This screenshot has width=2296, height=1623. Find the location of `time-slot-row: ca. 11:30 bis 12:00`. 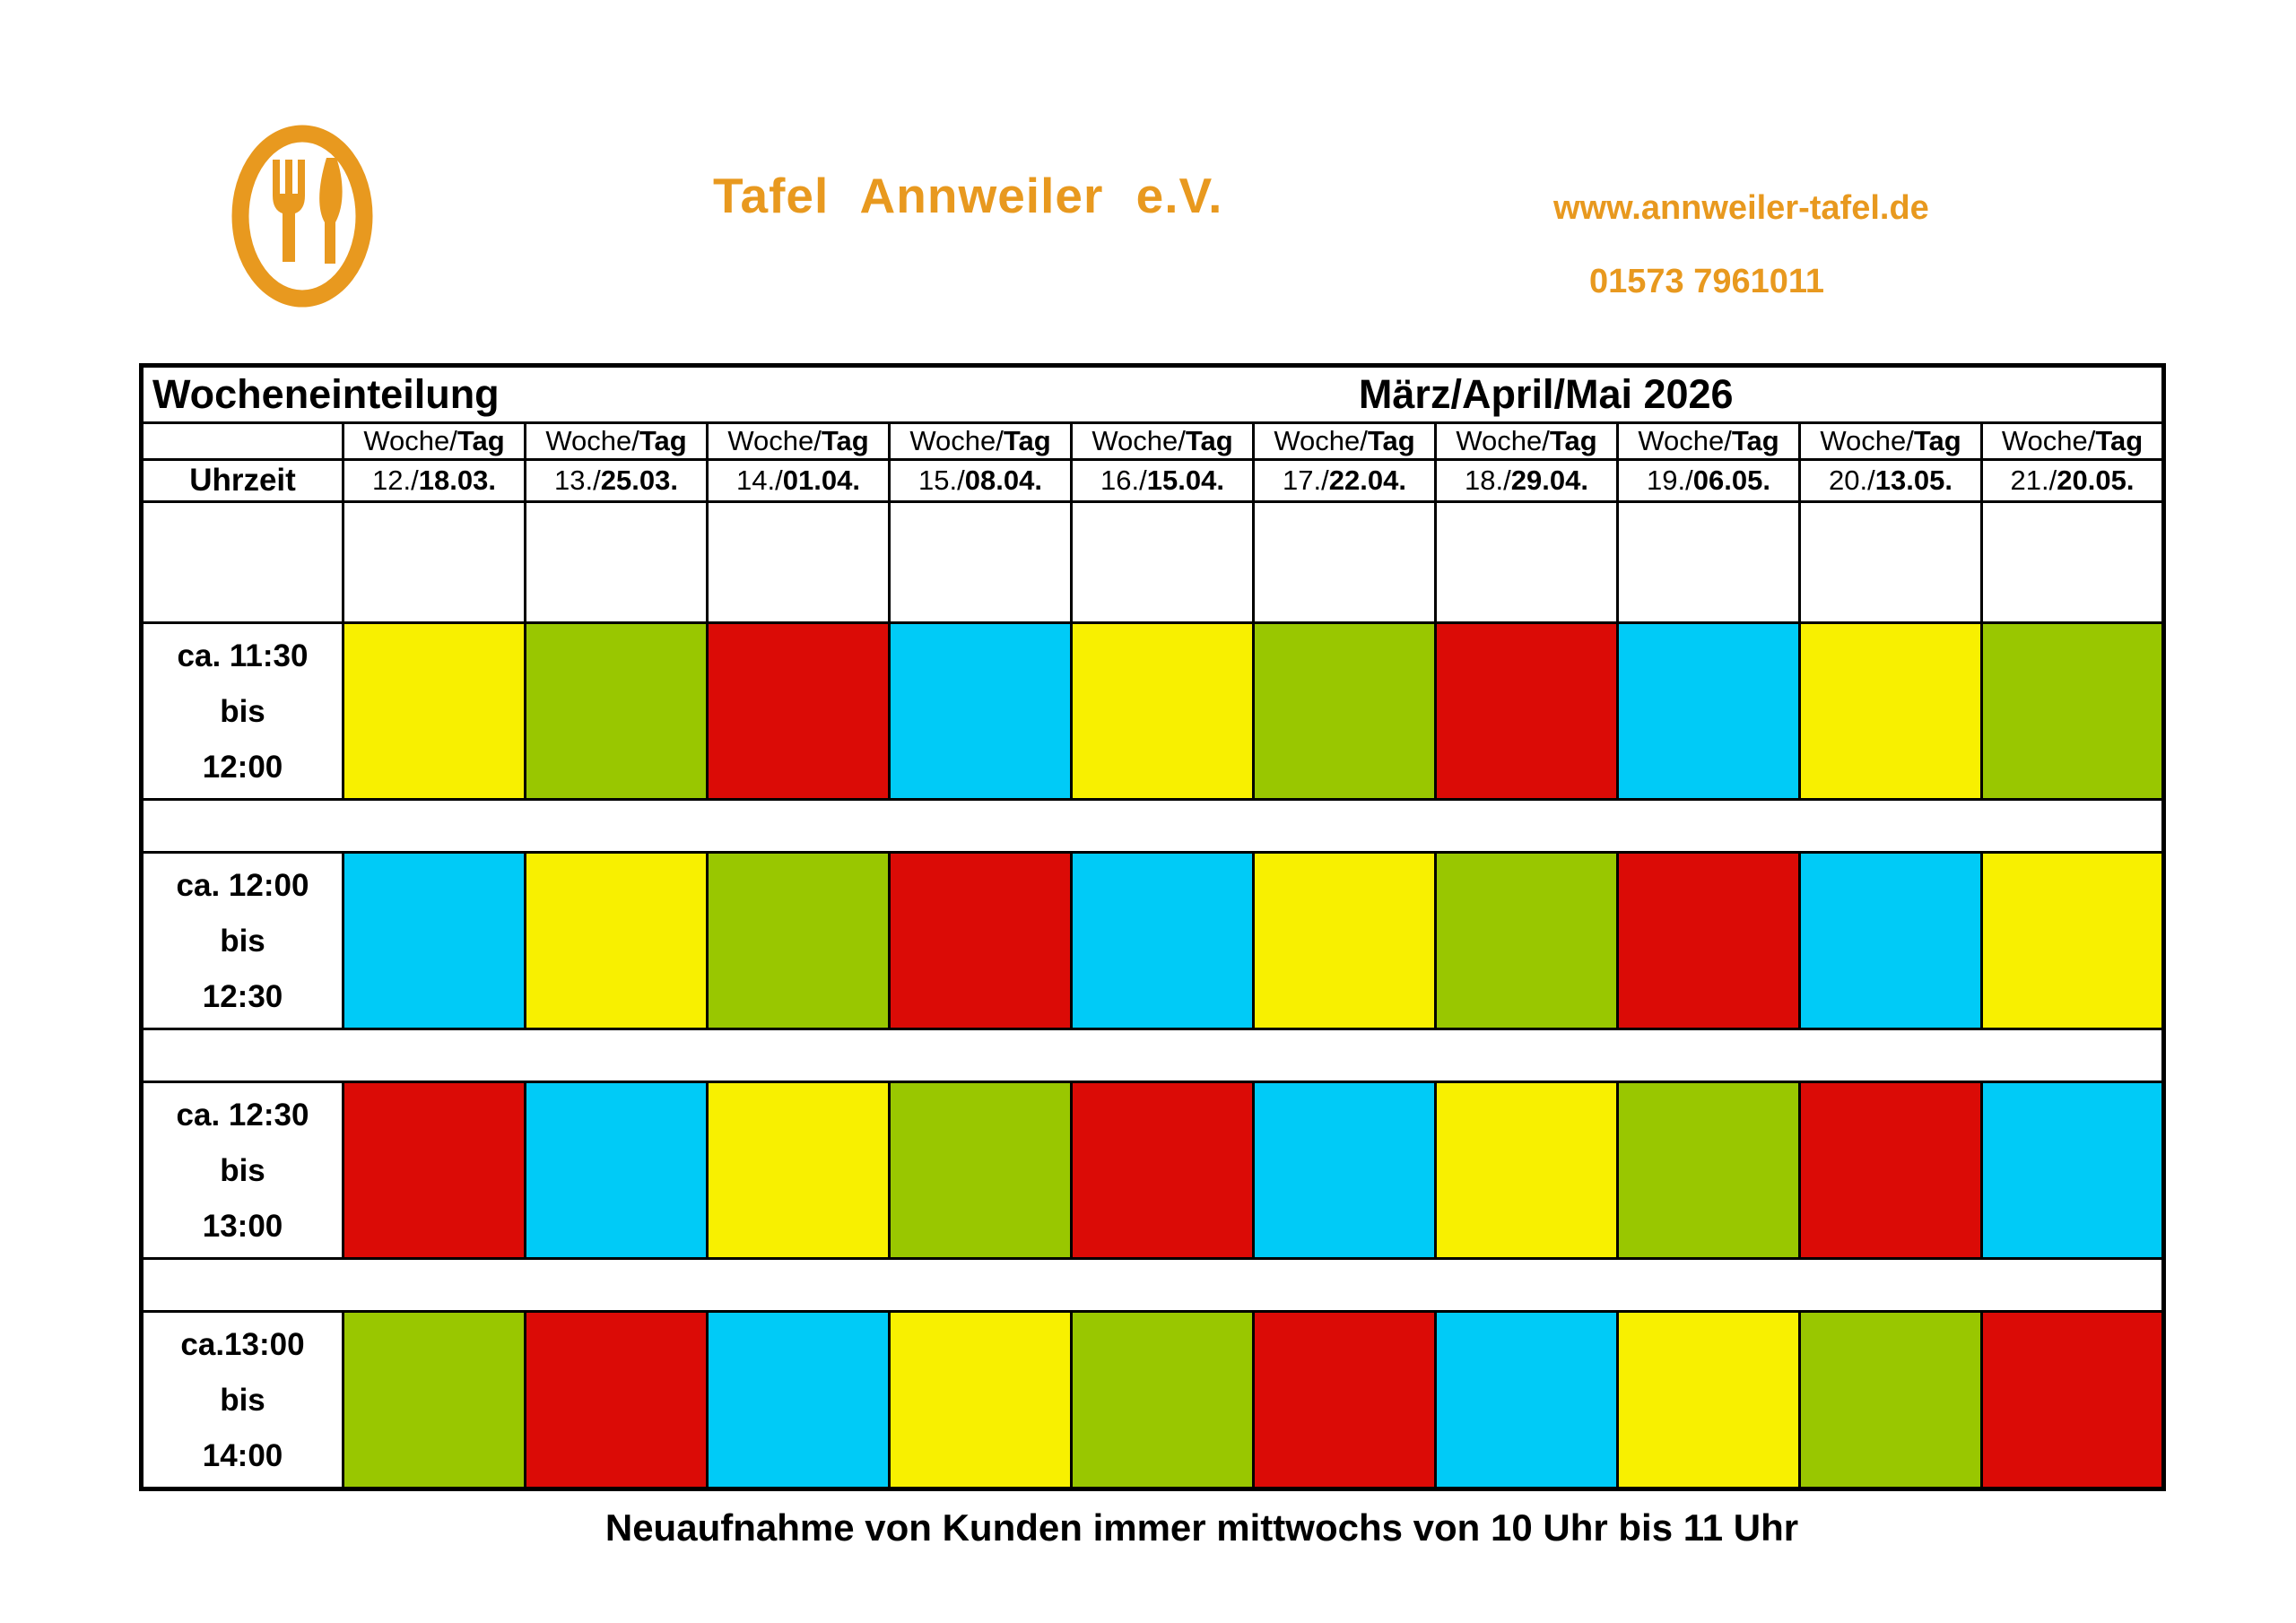

time-slot-row: ca. 11:30 bis 12:00 is located at coordinates (1153, 711).